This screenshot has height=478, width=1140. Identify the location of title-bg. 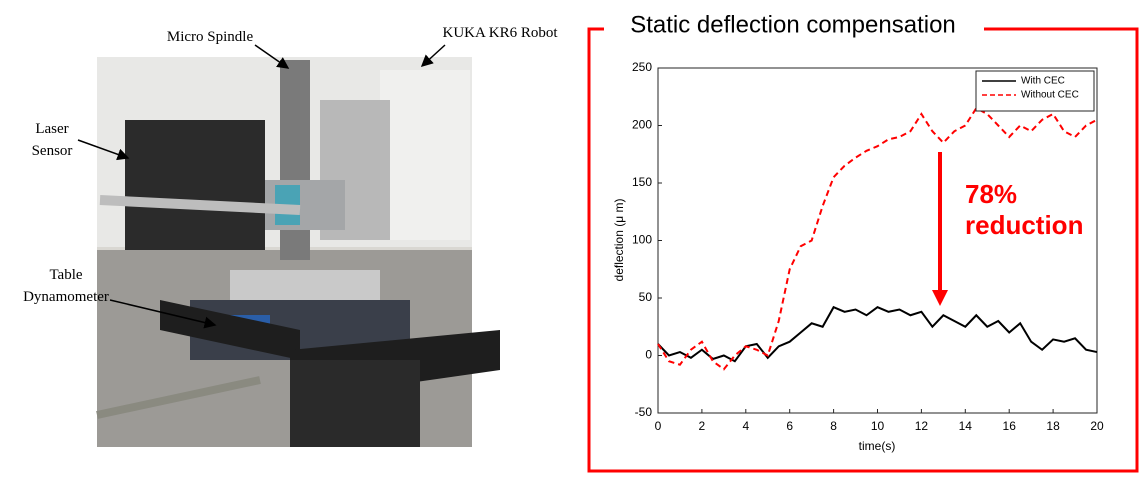
(794, 27).